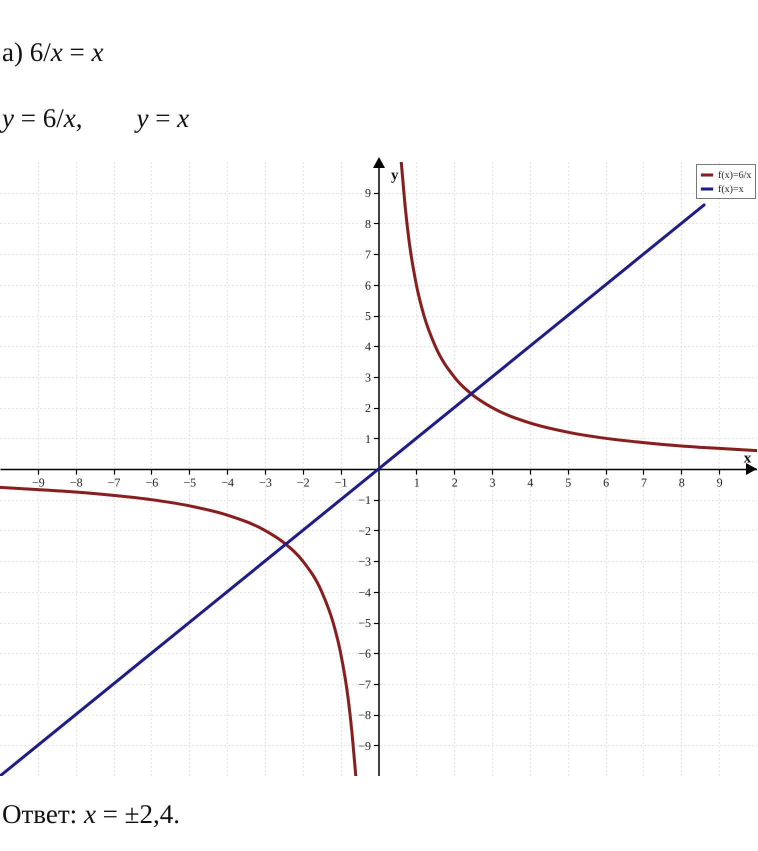  Describe the element at coordinates (364, 715) in the screenshot. I see `y-tick-label: −8` at that location.